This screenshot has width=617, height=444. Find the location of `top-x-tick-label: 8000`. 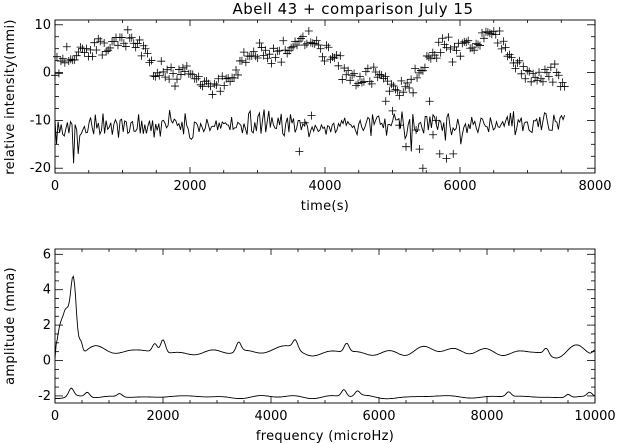

top-x-tick-label: 8000 is located at coordinates (594, 186).